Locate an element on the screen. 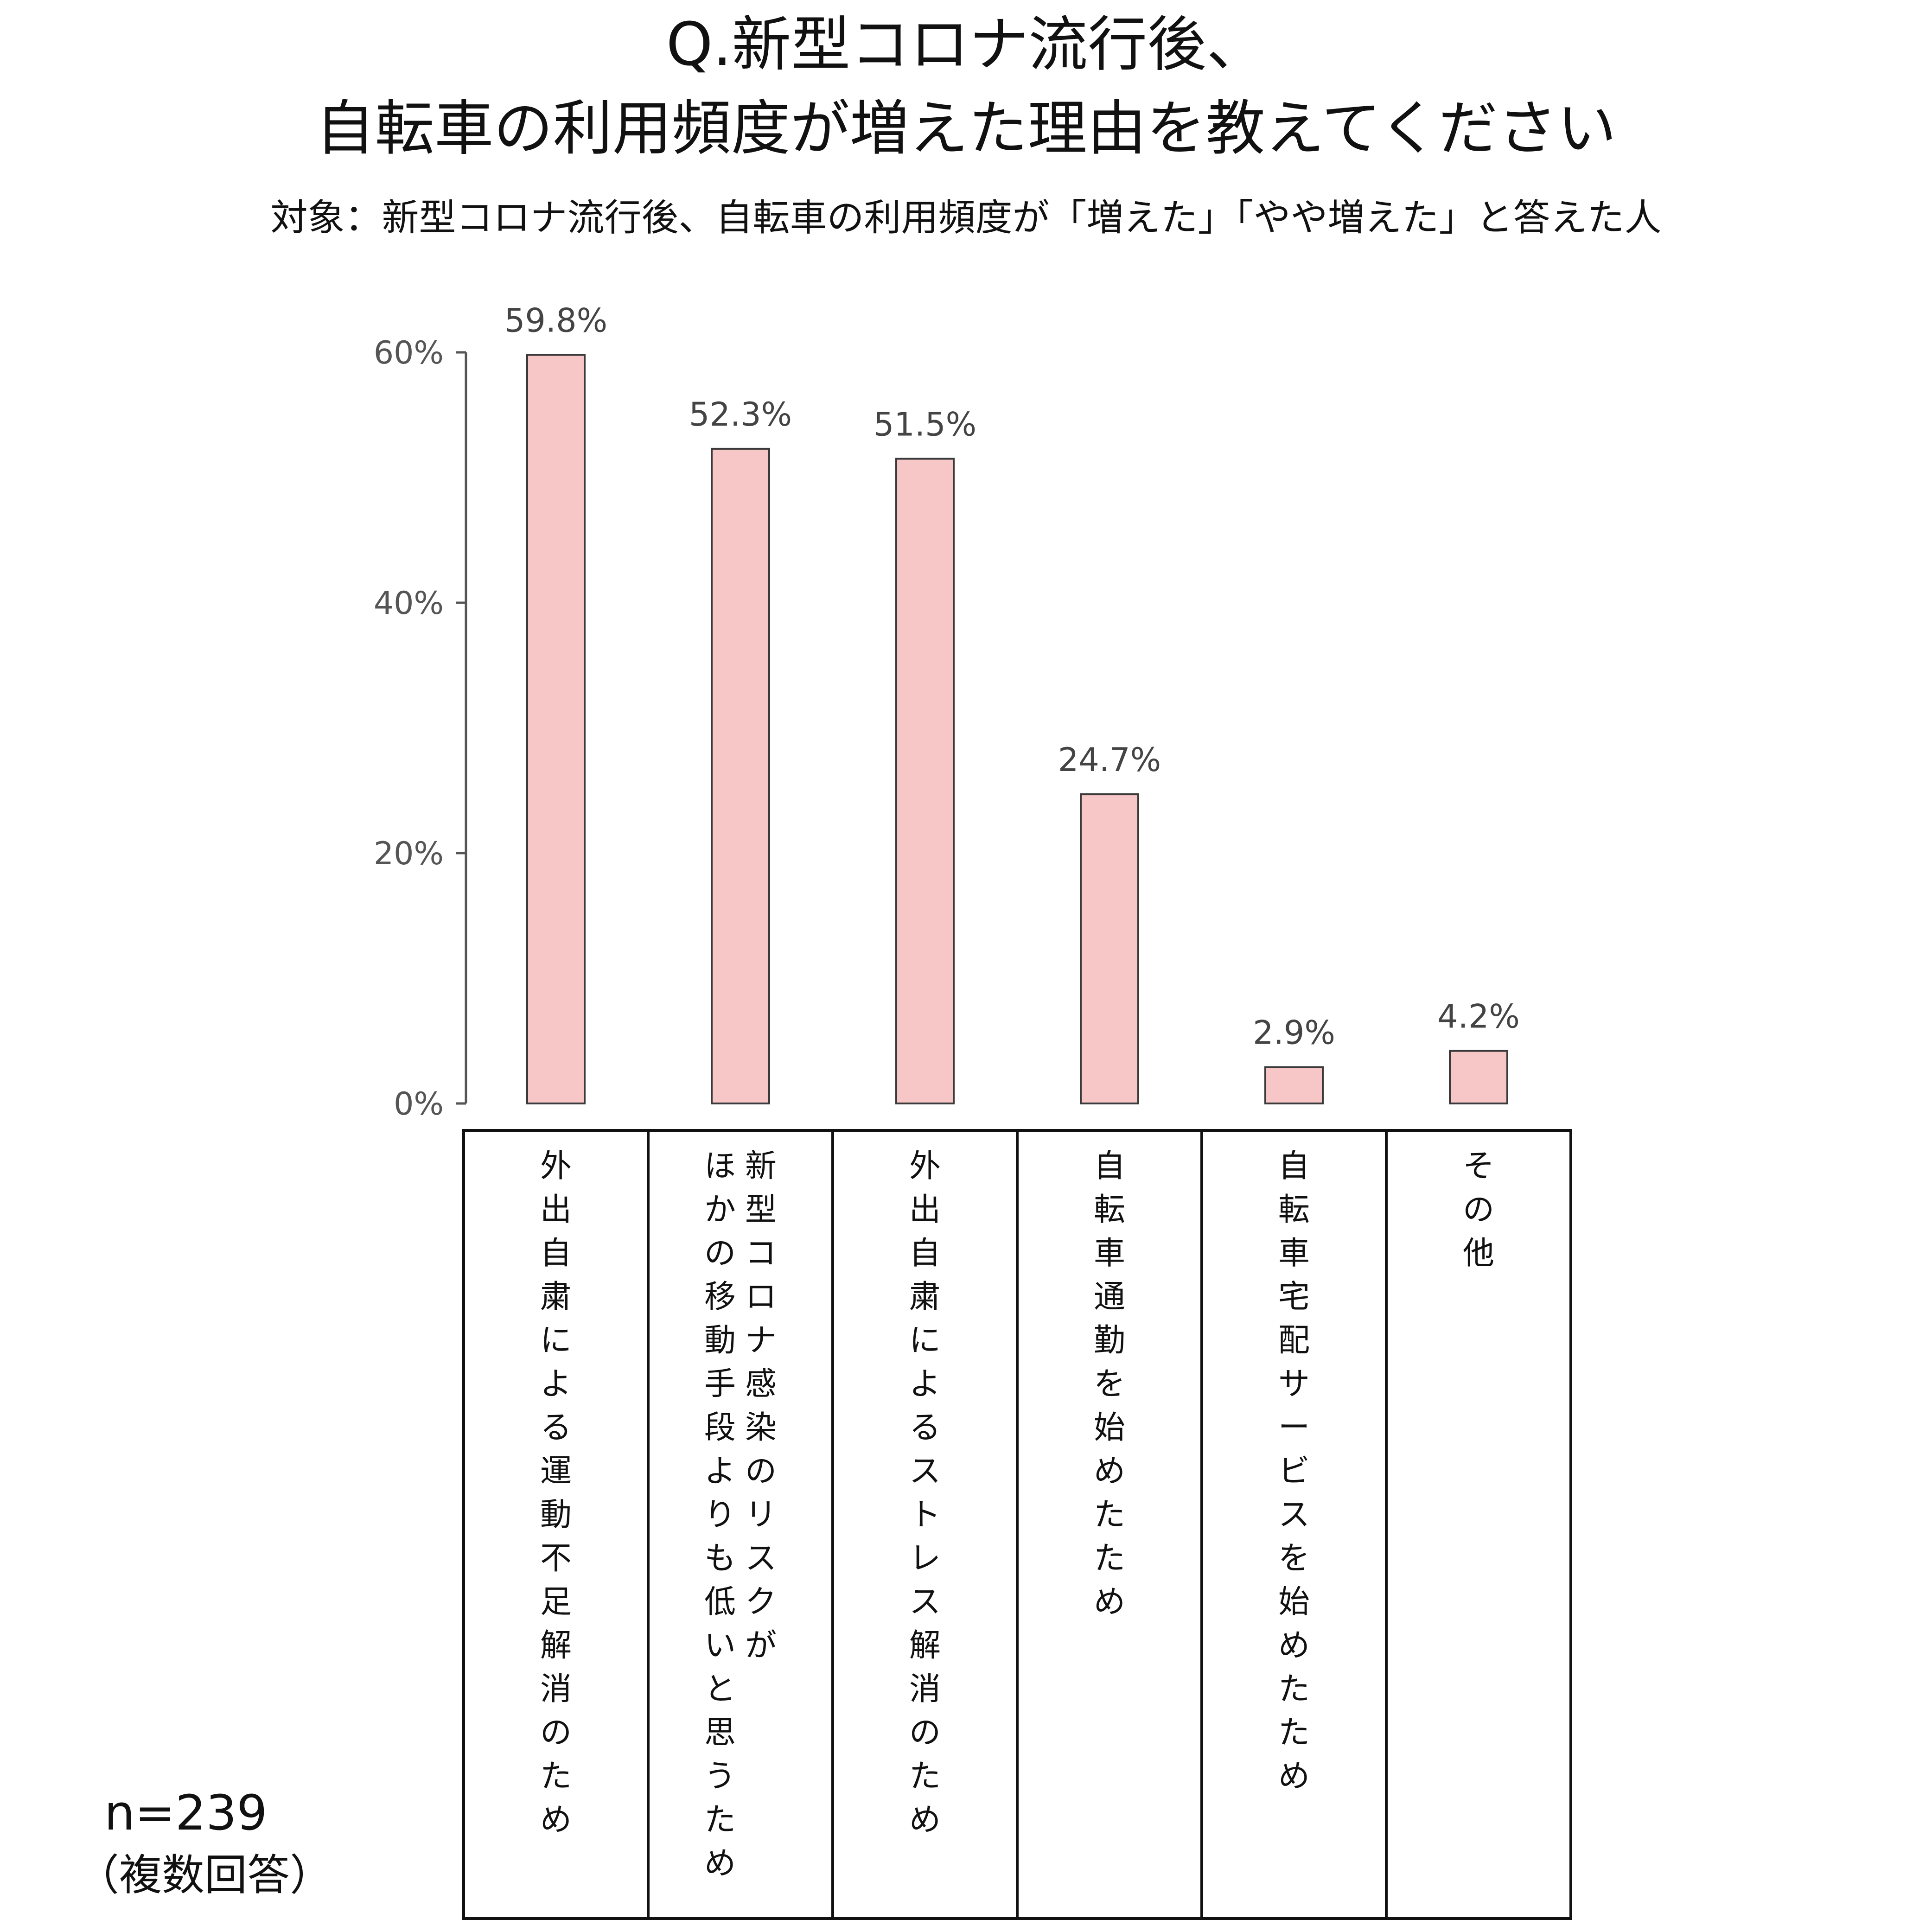  chart-title-line-1: Q.新型コロナ流行後、 is located at coordinates (966, 45).